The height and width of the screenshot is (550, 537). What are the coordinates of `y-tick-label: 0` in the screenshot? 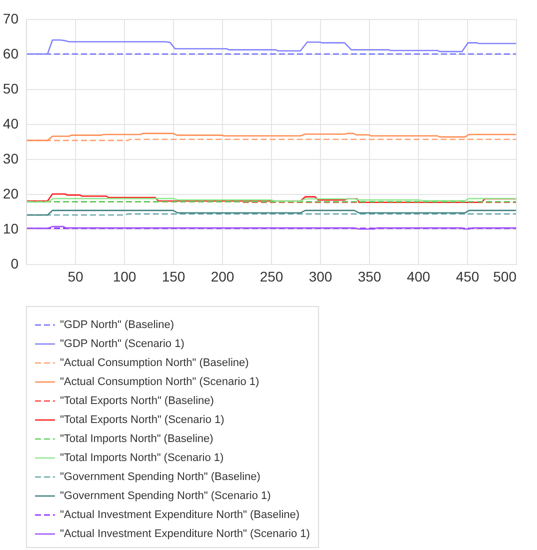 It's located at (14, 264).